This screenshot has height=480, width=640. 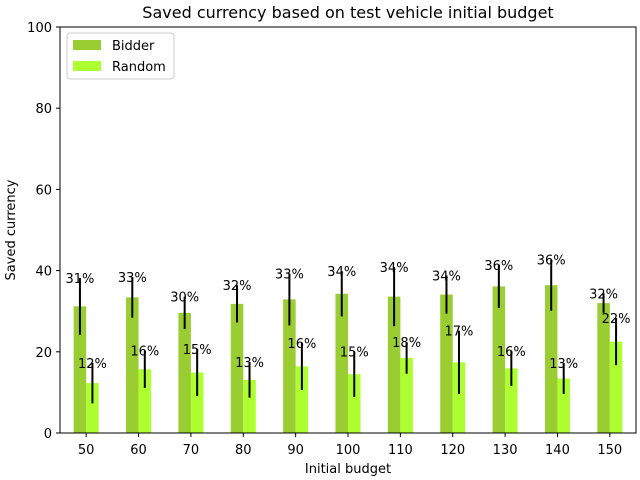 What do you see at coordinates (609, 450) in the screenshot?
I see `x-tick-label-150: 150` at bounding box center [609, 450].